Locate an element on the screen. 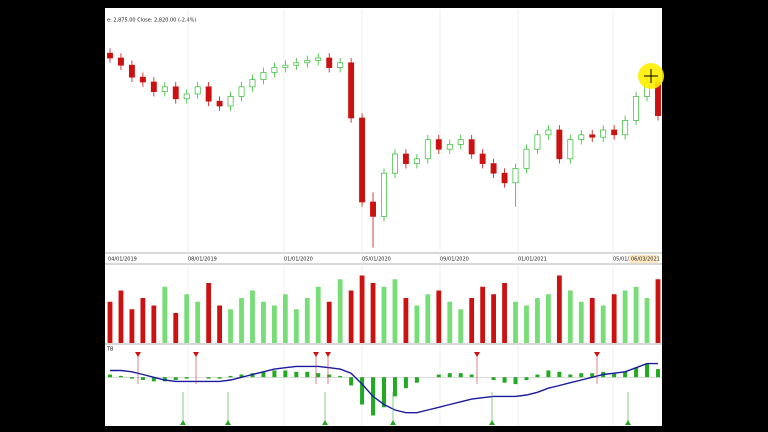 The height and width of the screenshot is (432, 768). indicator-label: TB is located at coordinates (110, 350).